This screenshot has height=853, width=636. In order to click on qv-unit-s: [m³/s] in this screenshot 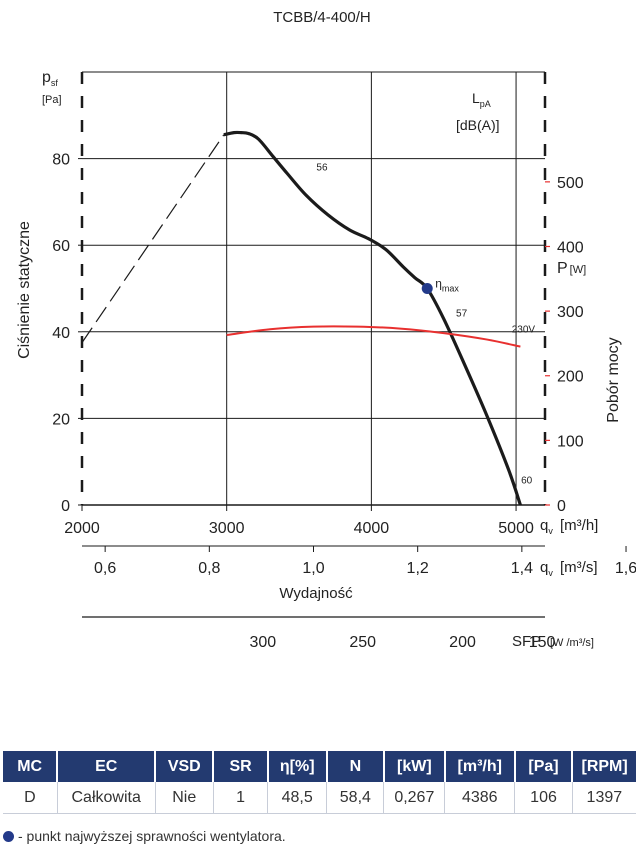, I will do `click(579, 567)`.